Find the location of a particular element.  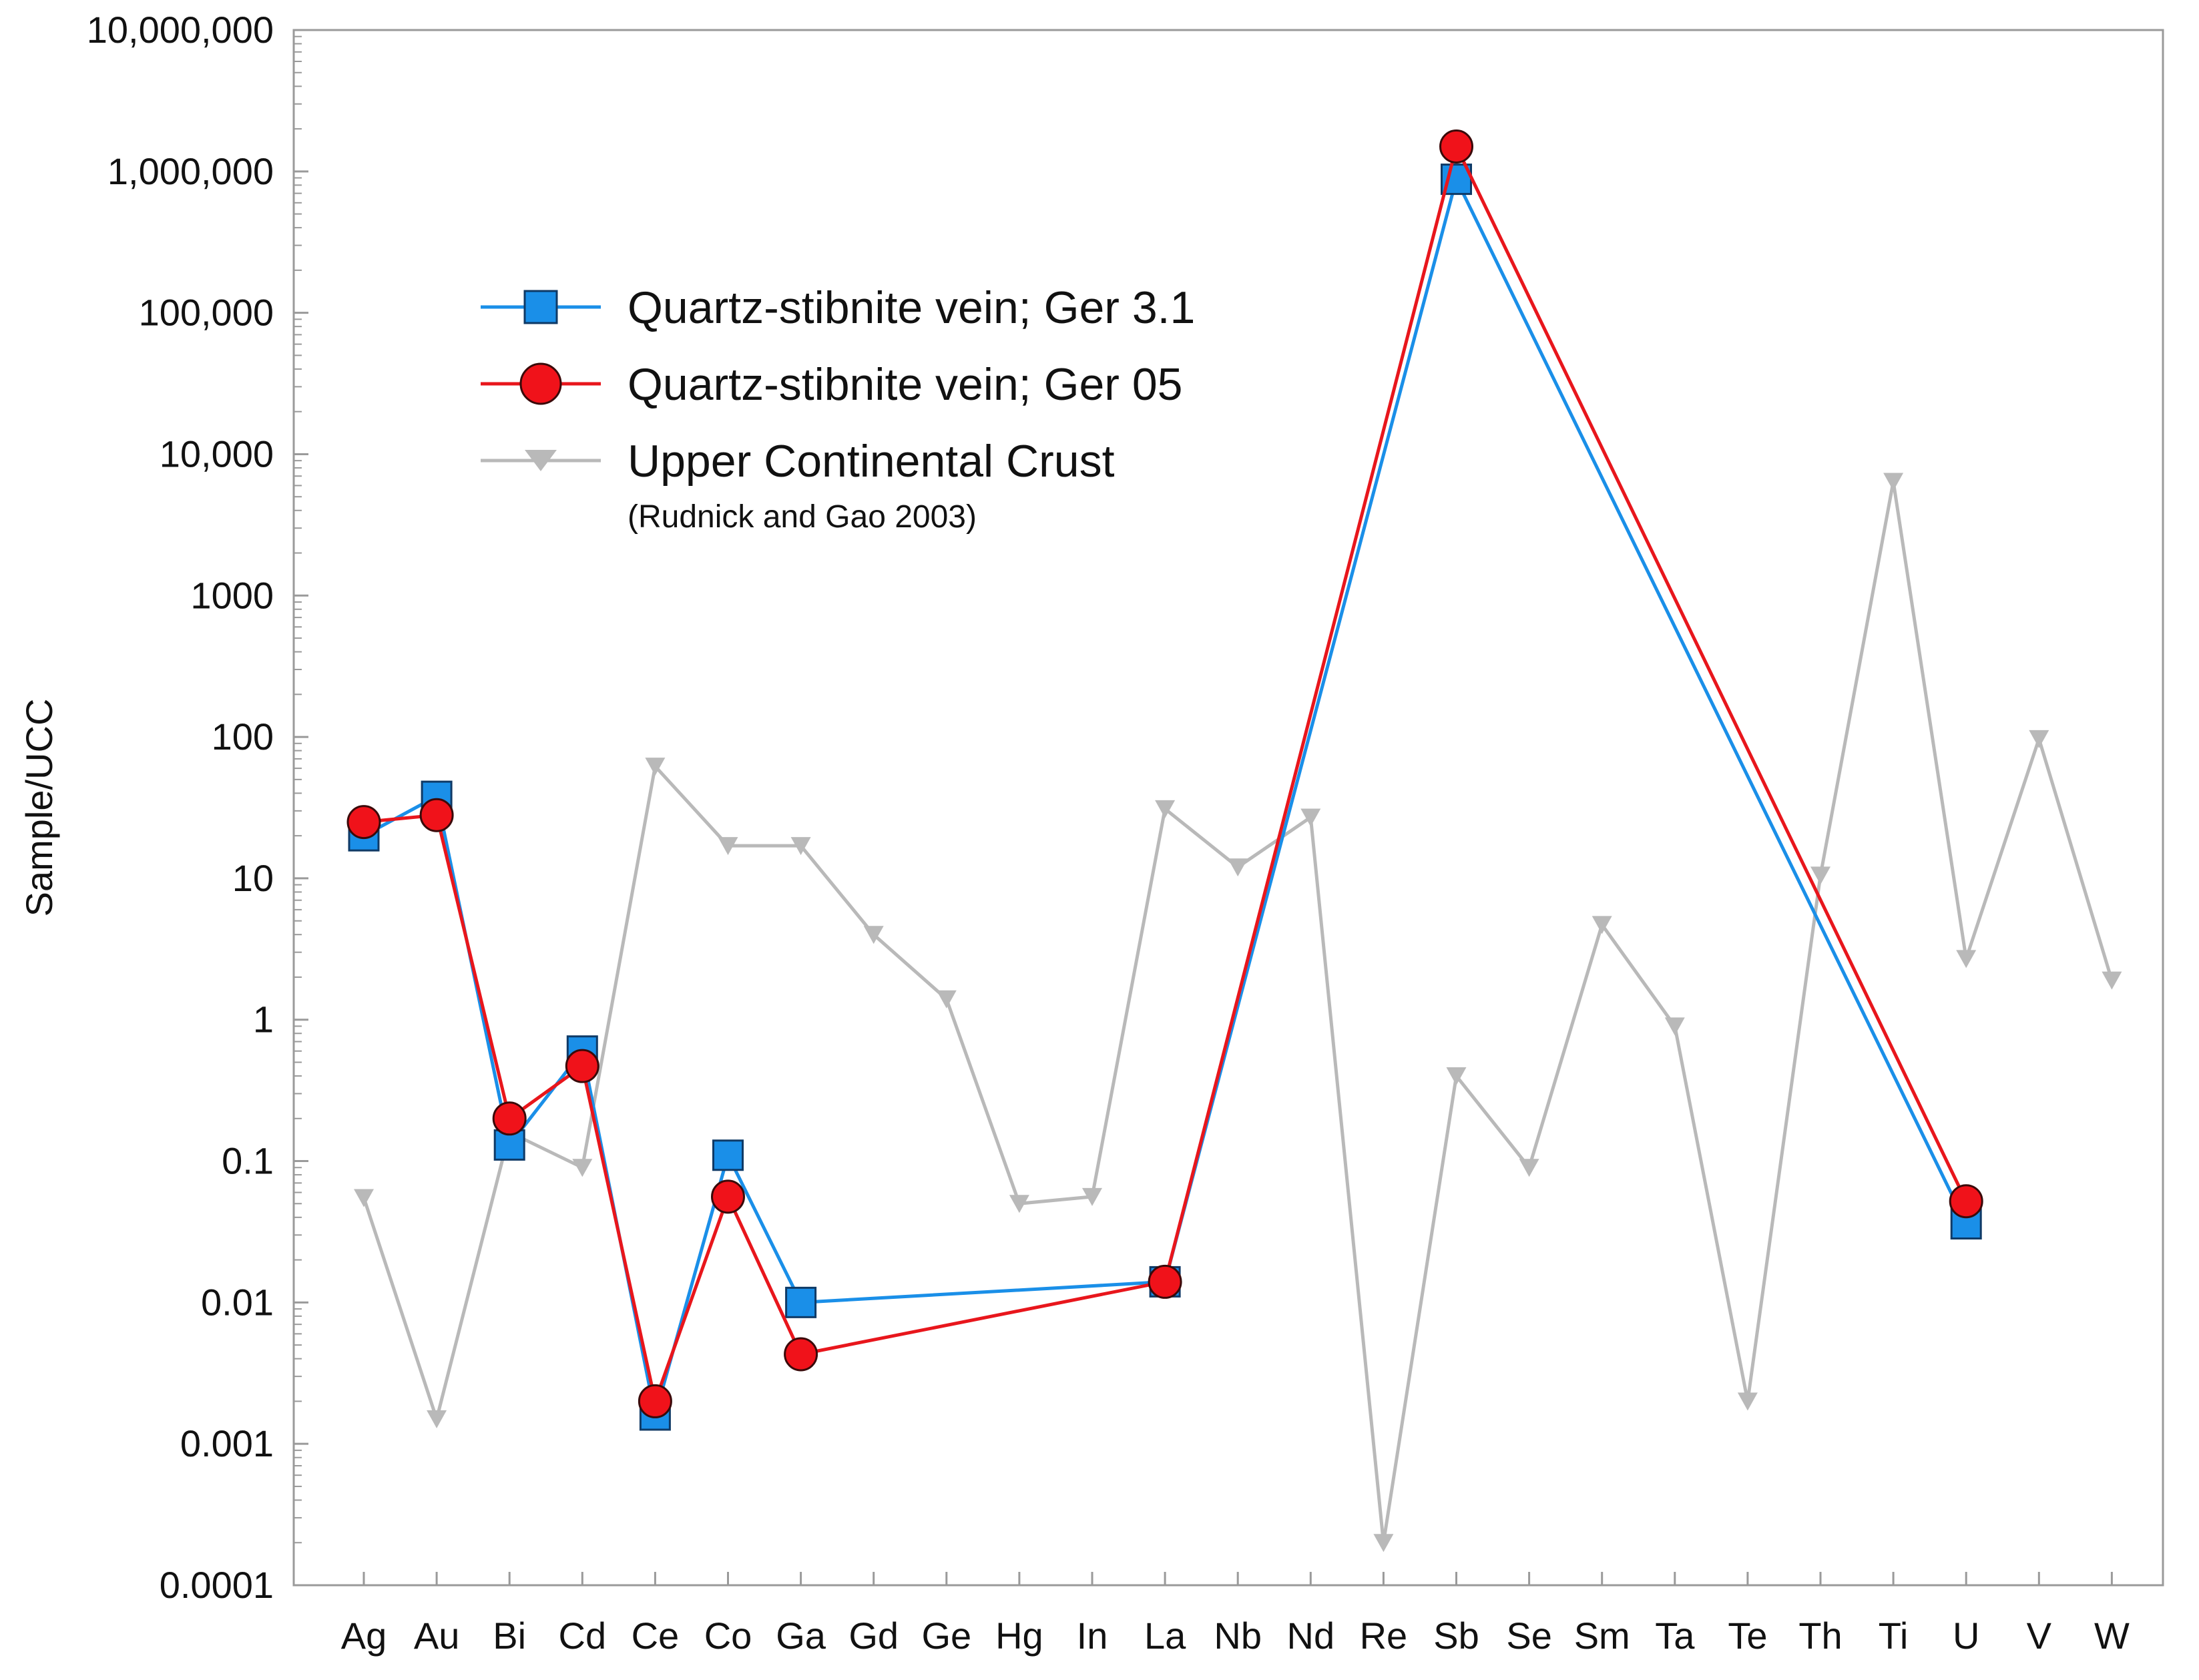

point-sm is located at coordinates (1602, 925).